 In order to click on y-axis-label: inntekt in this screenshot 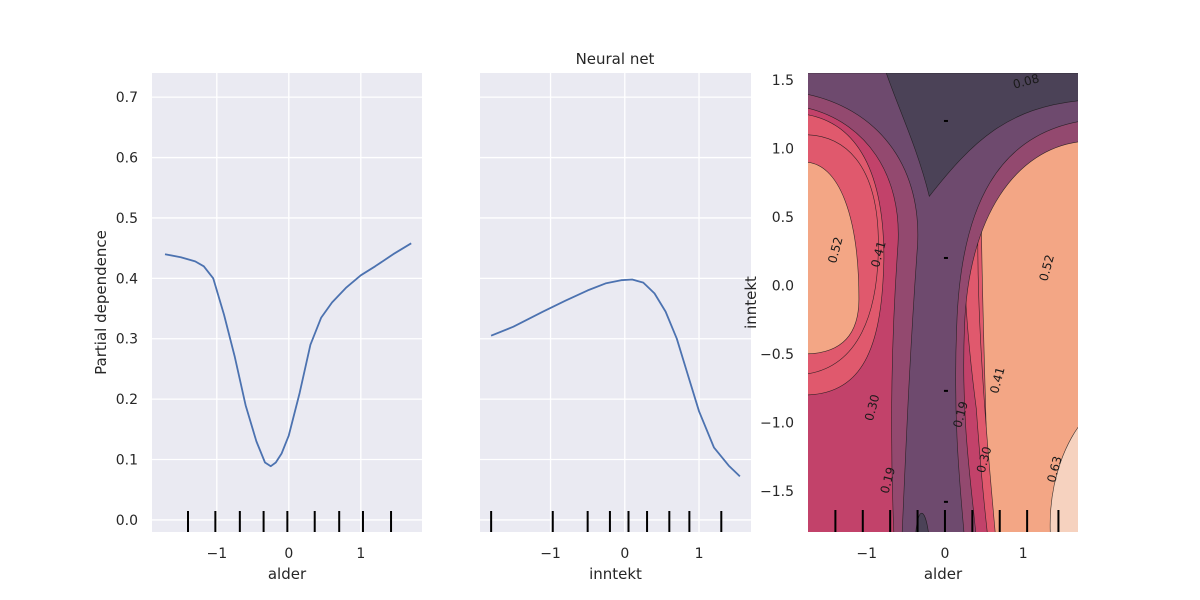, I will do `click(751, 302)`.